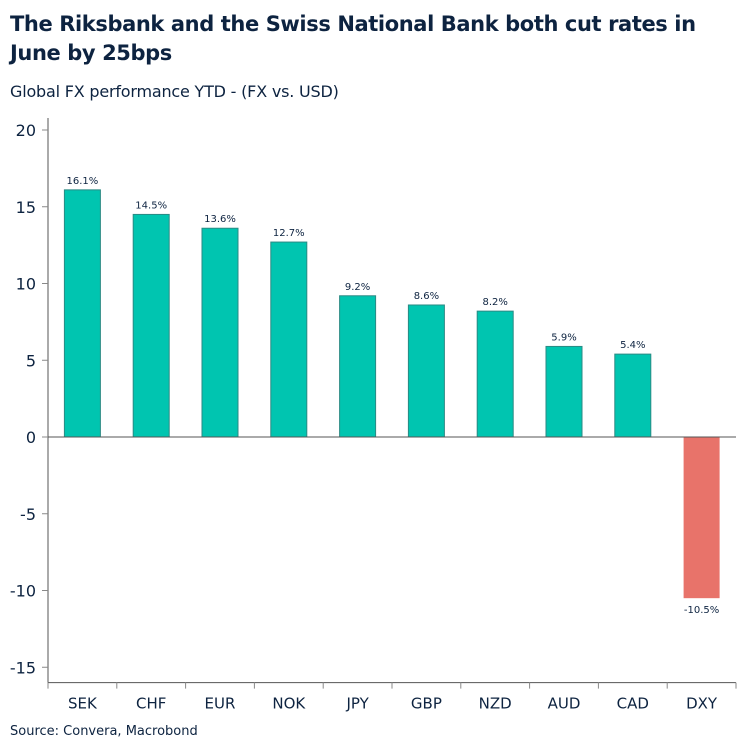  Describe the element at coordinates (426, 704) in the screenshot. I see `x-tick-label: GBP` at that location.